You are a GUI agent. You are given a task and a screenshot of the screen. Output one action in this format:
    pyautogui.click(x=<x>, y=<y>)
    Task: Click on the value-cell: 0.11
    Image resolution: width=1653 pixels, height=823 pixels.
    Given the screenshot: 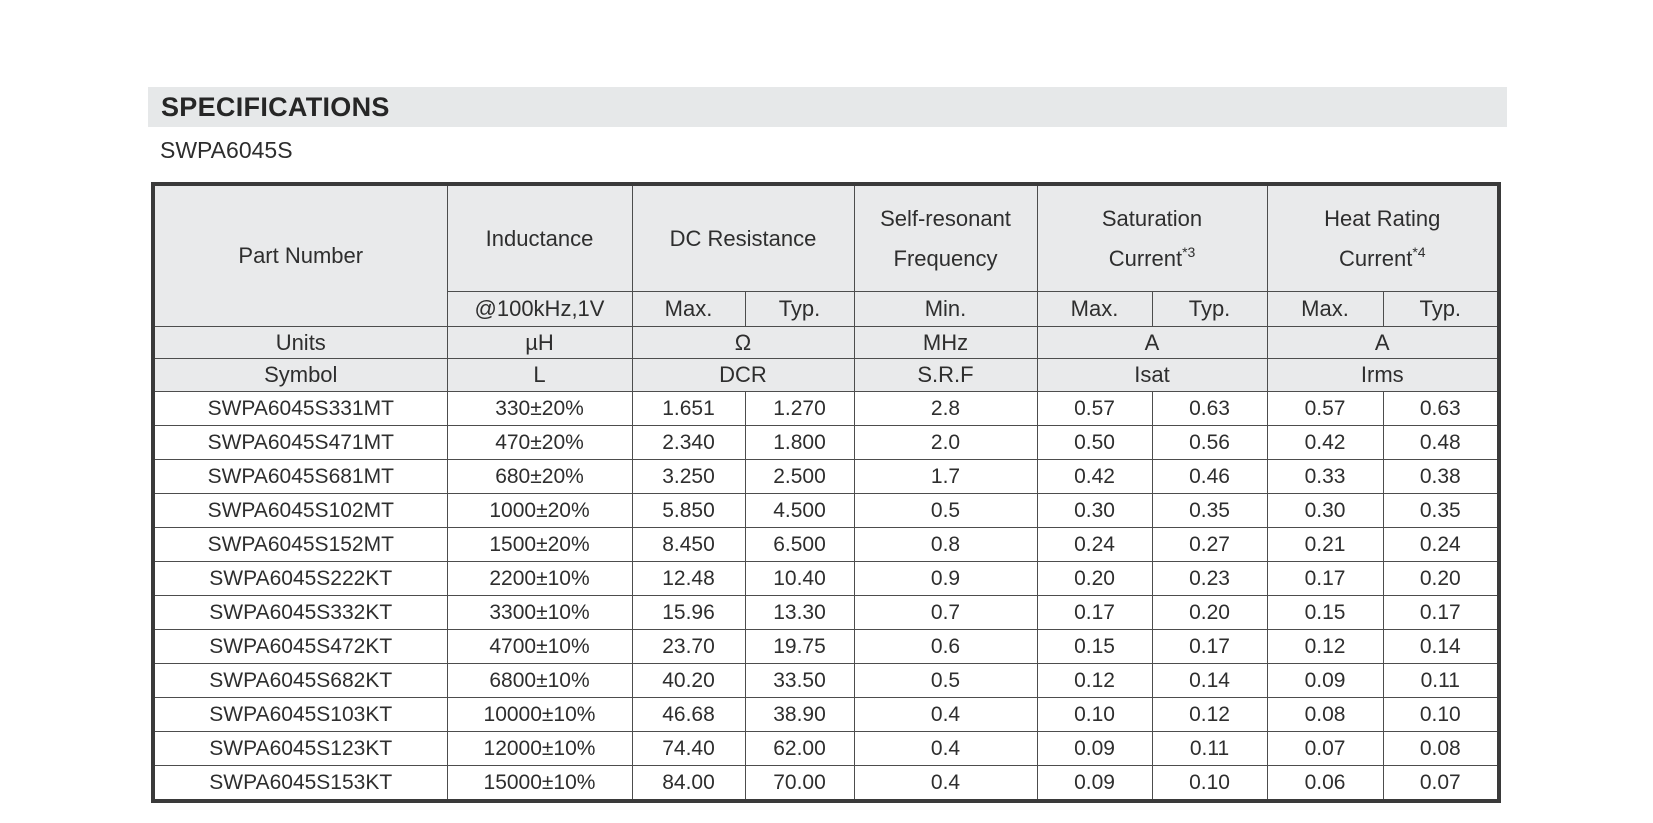 What is the action you would take?
    pyautogui.click(x=1209, y=748)
    